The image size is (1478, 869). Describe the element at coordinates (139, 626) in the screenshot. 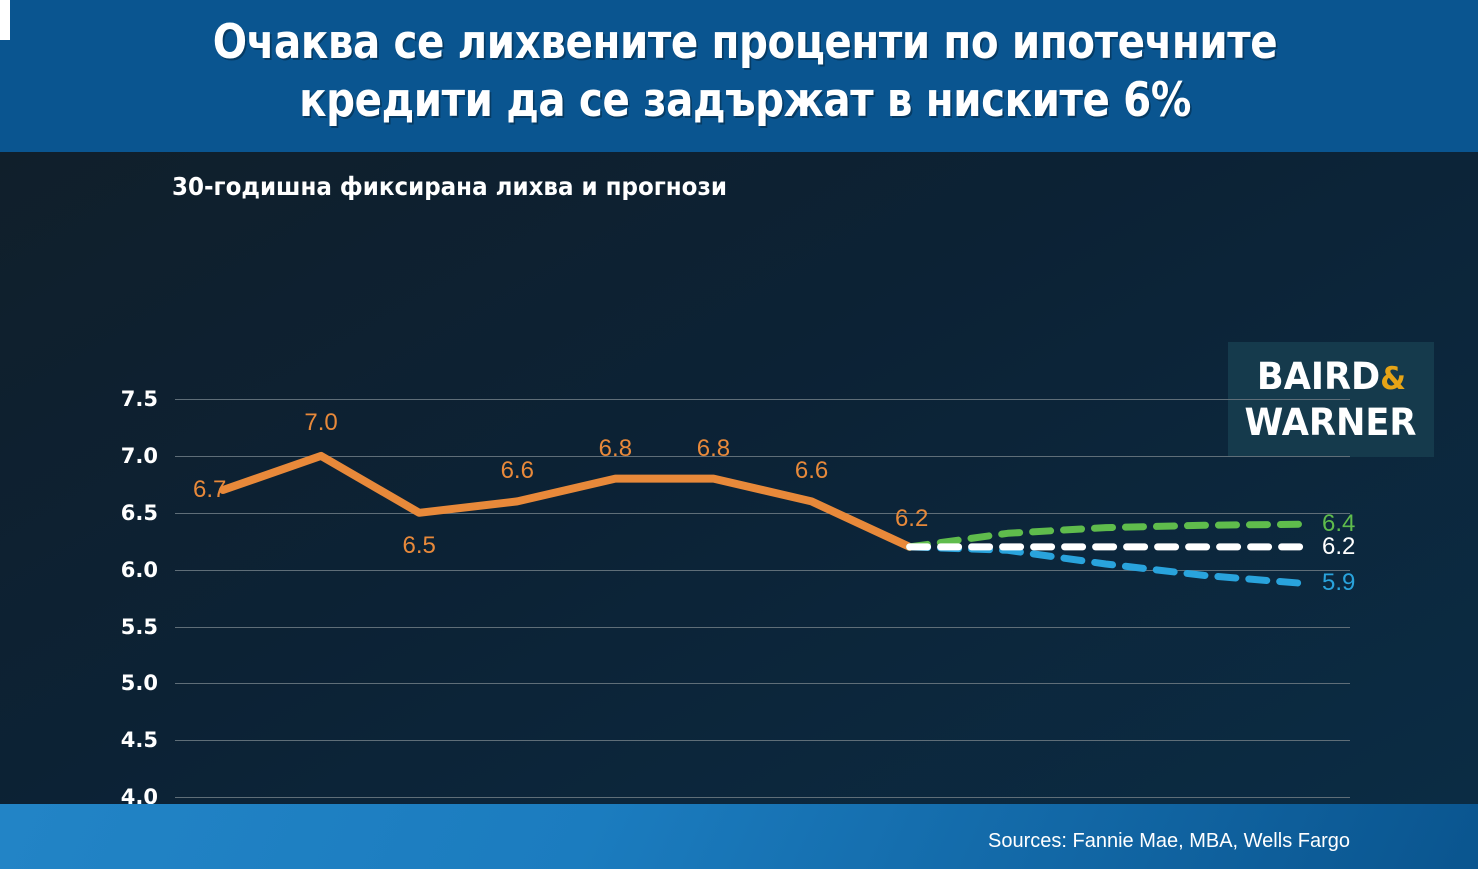

I see `y-axis-tick: 5.5` at that location.